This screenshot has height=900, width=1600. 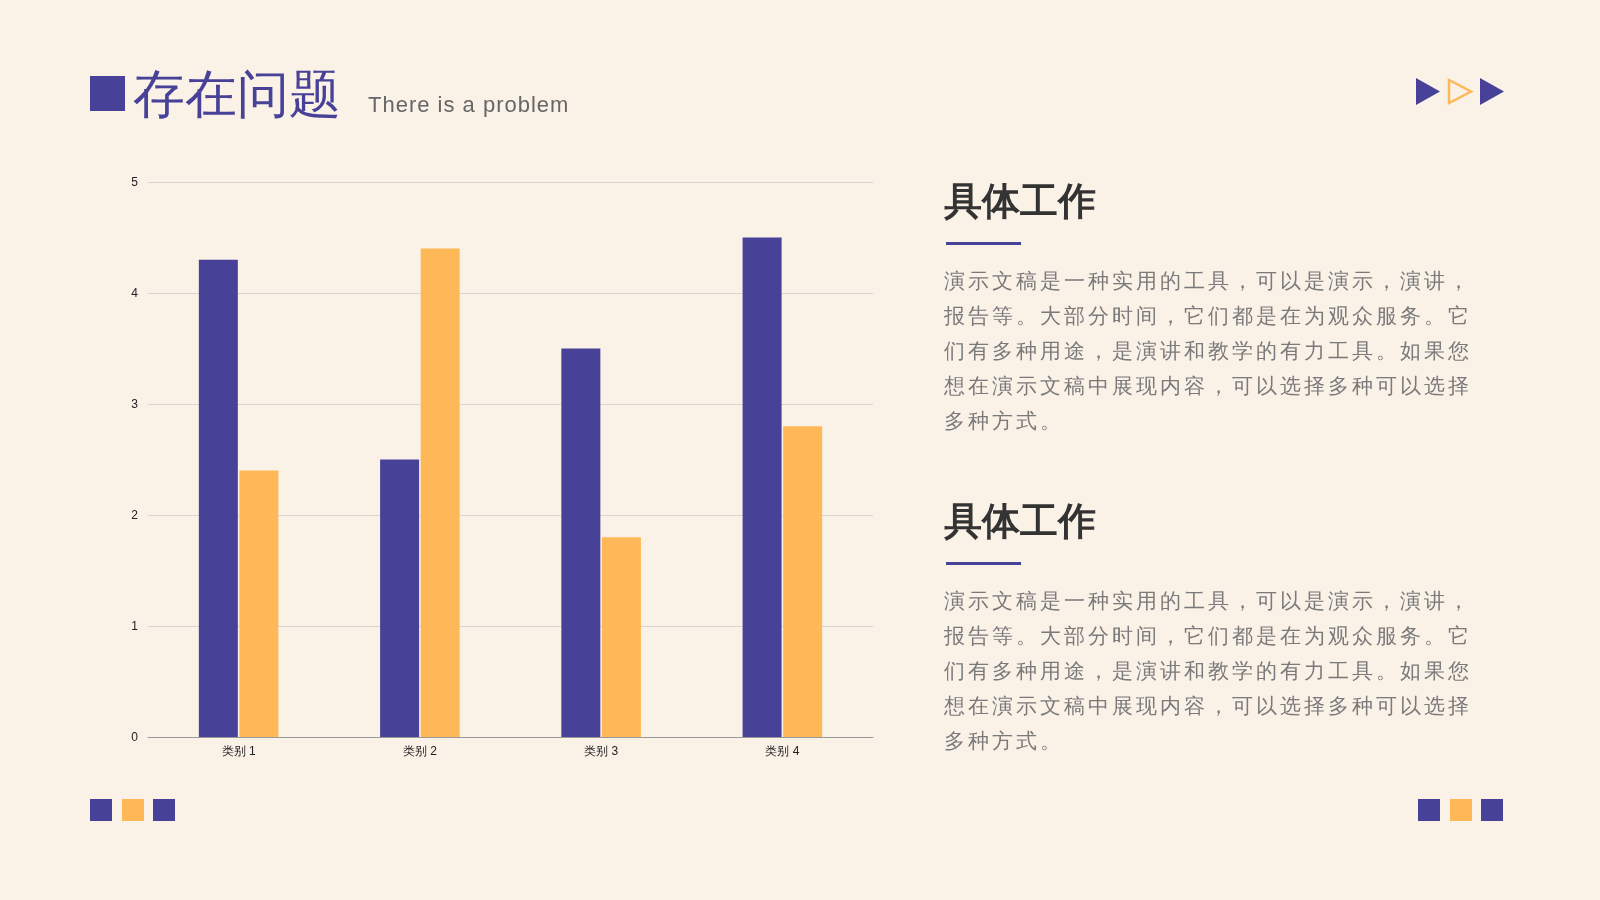 What do you see at coordinates (135, 515) in the screenshot?
I see `y-tick-label: 2` at bounding box center [135, 515].